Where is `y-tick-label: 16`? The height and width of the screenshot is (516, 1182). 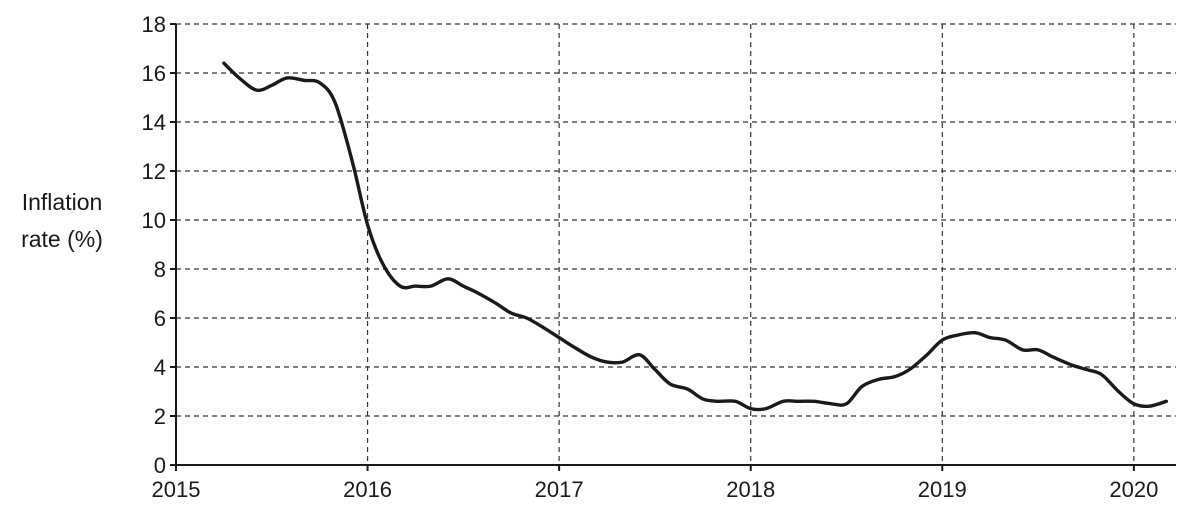
y-tick-label: 16 is located at coordinates (154, 73).